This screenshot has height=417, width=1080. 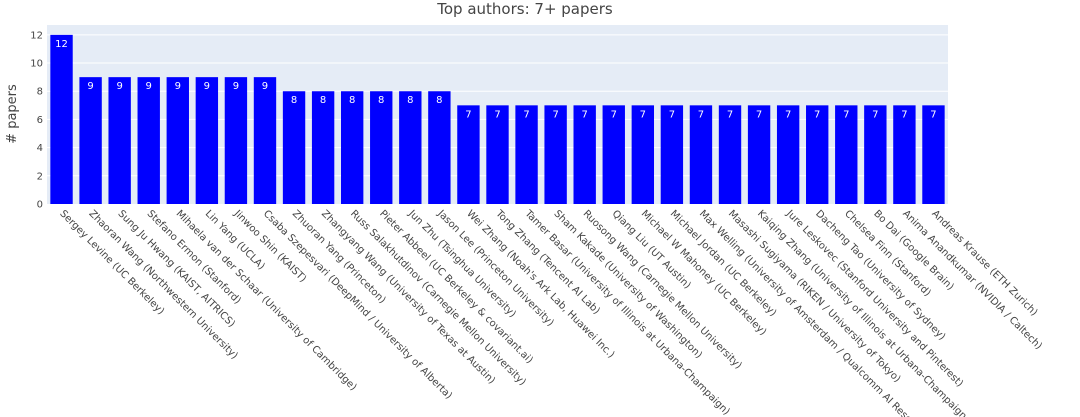 I want to click on y-tick-label: 8, so click(x=40, y=92).